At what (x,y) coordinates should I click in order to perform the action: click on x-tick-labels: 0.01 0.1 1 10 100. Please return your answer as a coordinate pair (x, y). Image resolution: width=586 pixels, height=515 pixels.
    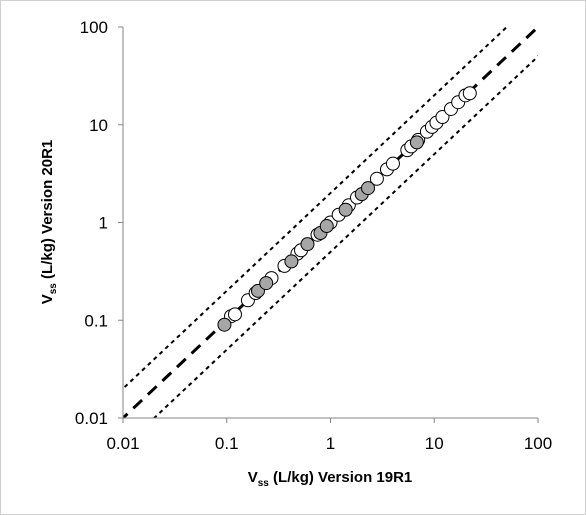
    Looking at the image, I should click on (329, 443).